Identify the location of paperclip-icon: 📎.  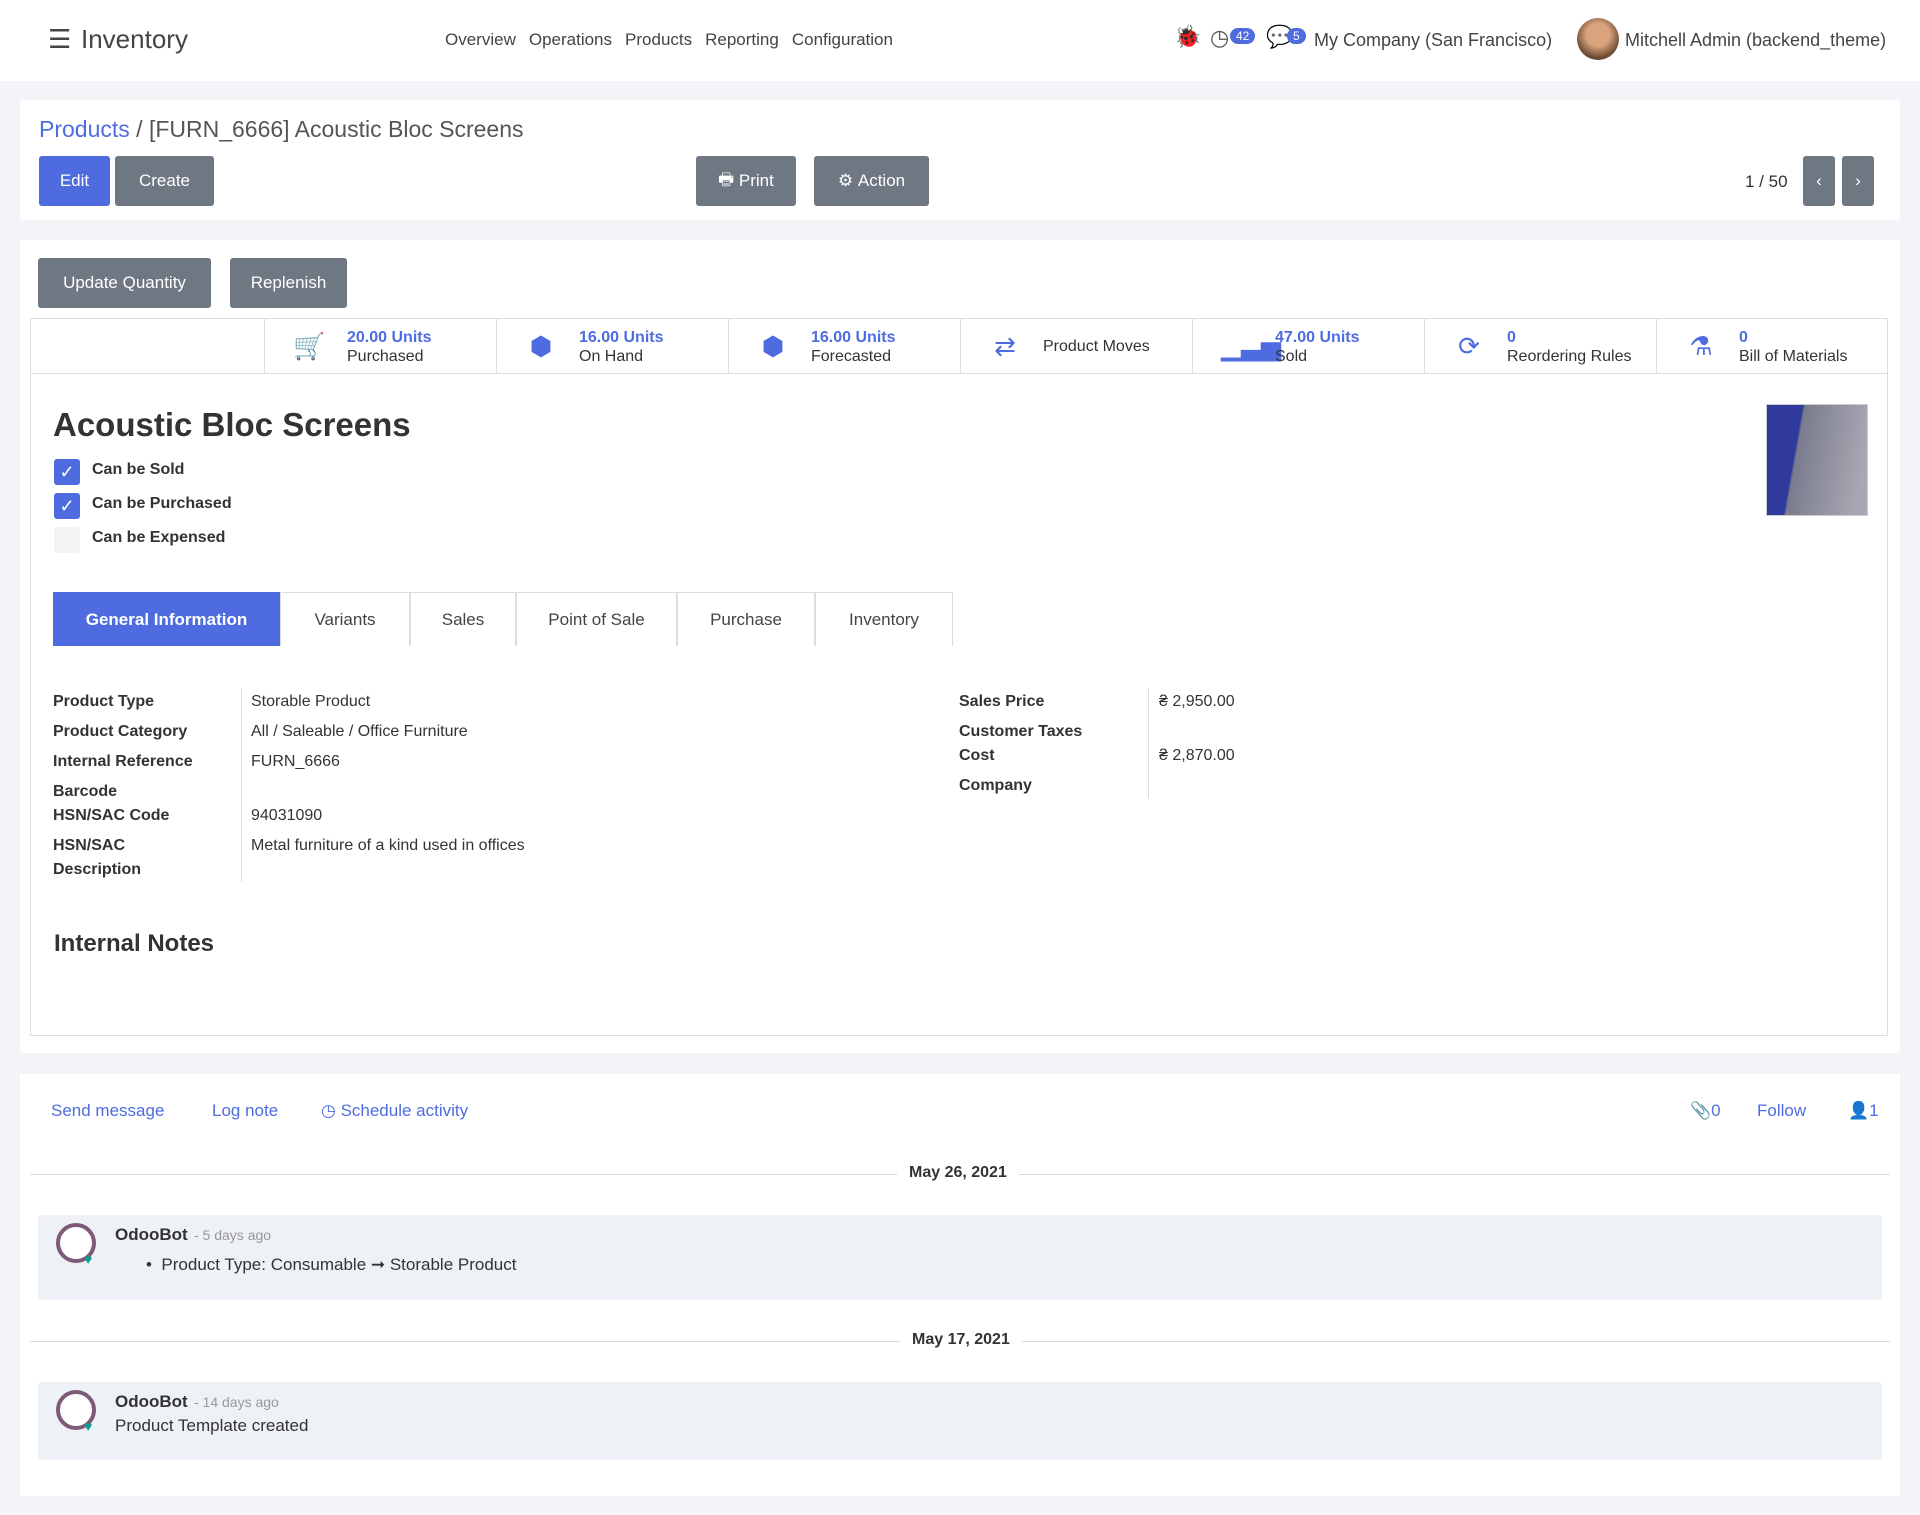
(1701, 1110).